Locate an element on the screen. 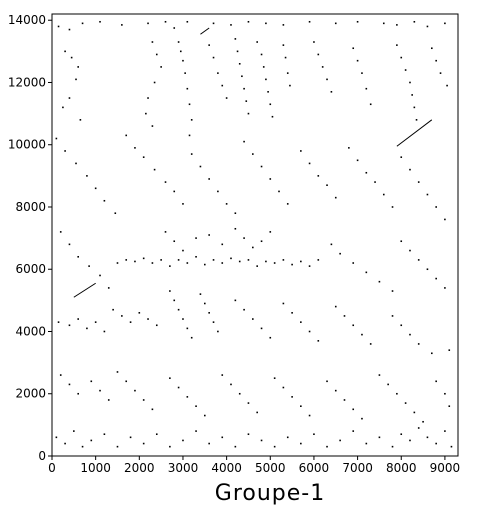  y-tick-label: 14000 is located at coordinates (27, 20).